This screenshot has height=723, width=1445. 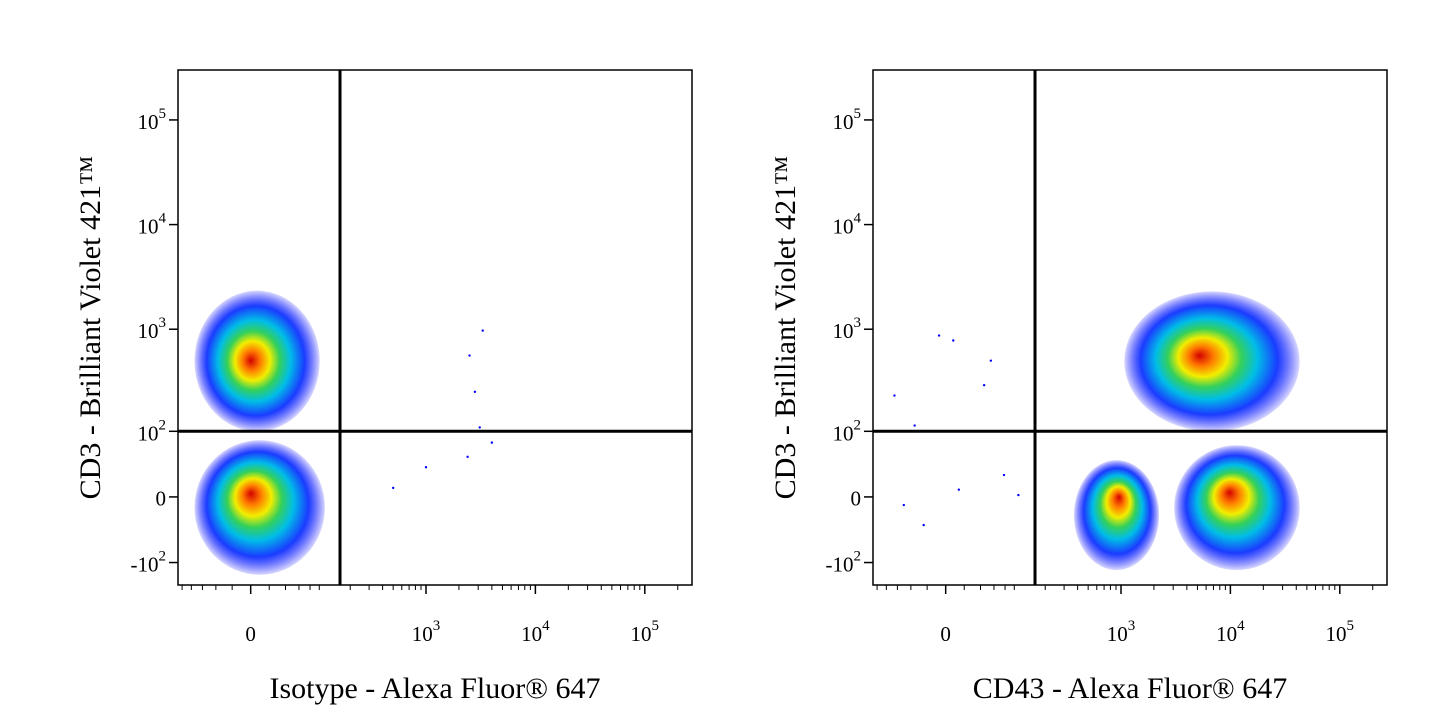 I want to click on x-axis-title: CD43 - Alexa Fluor® 647, so click(x=1130, y=688).